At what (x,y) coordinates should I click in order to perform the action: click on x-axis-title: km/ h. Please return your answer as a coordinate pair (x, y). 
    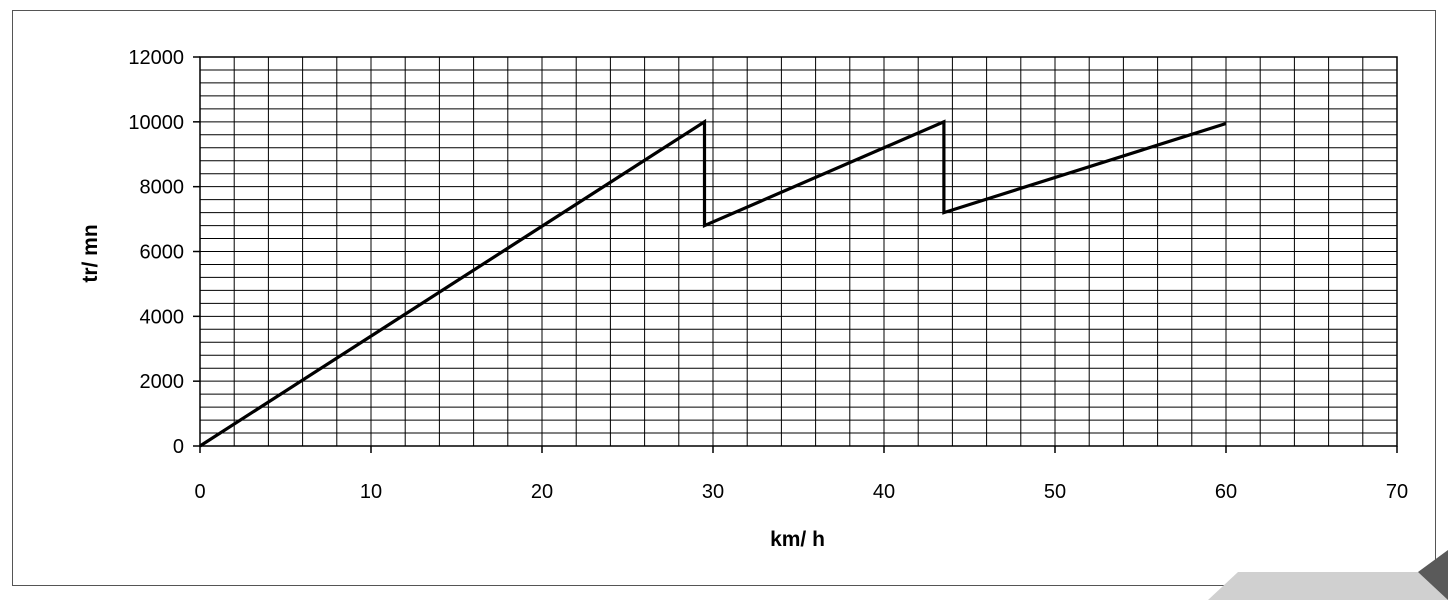
    Looking at the image, I should click on (797, 539).